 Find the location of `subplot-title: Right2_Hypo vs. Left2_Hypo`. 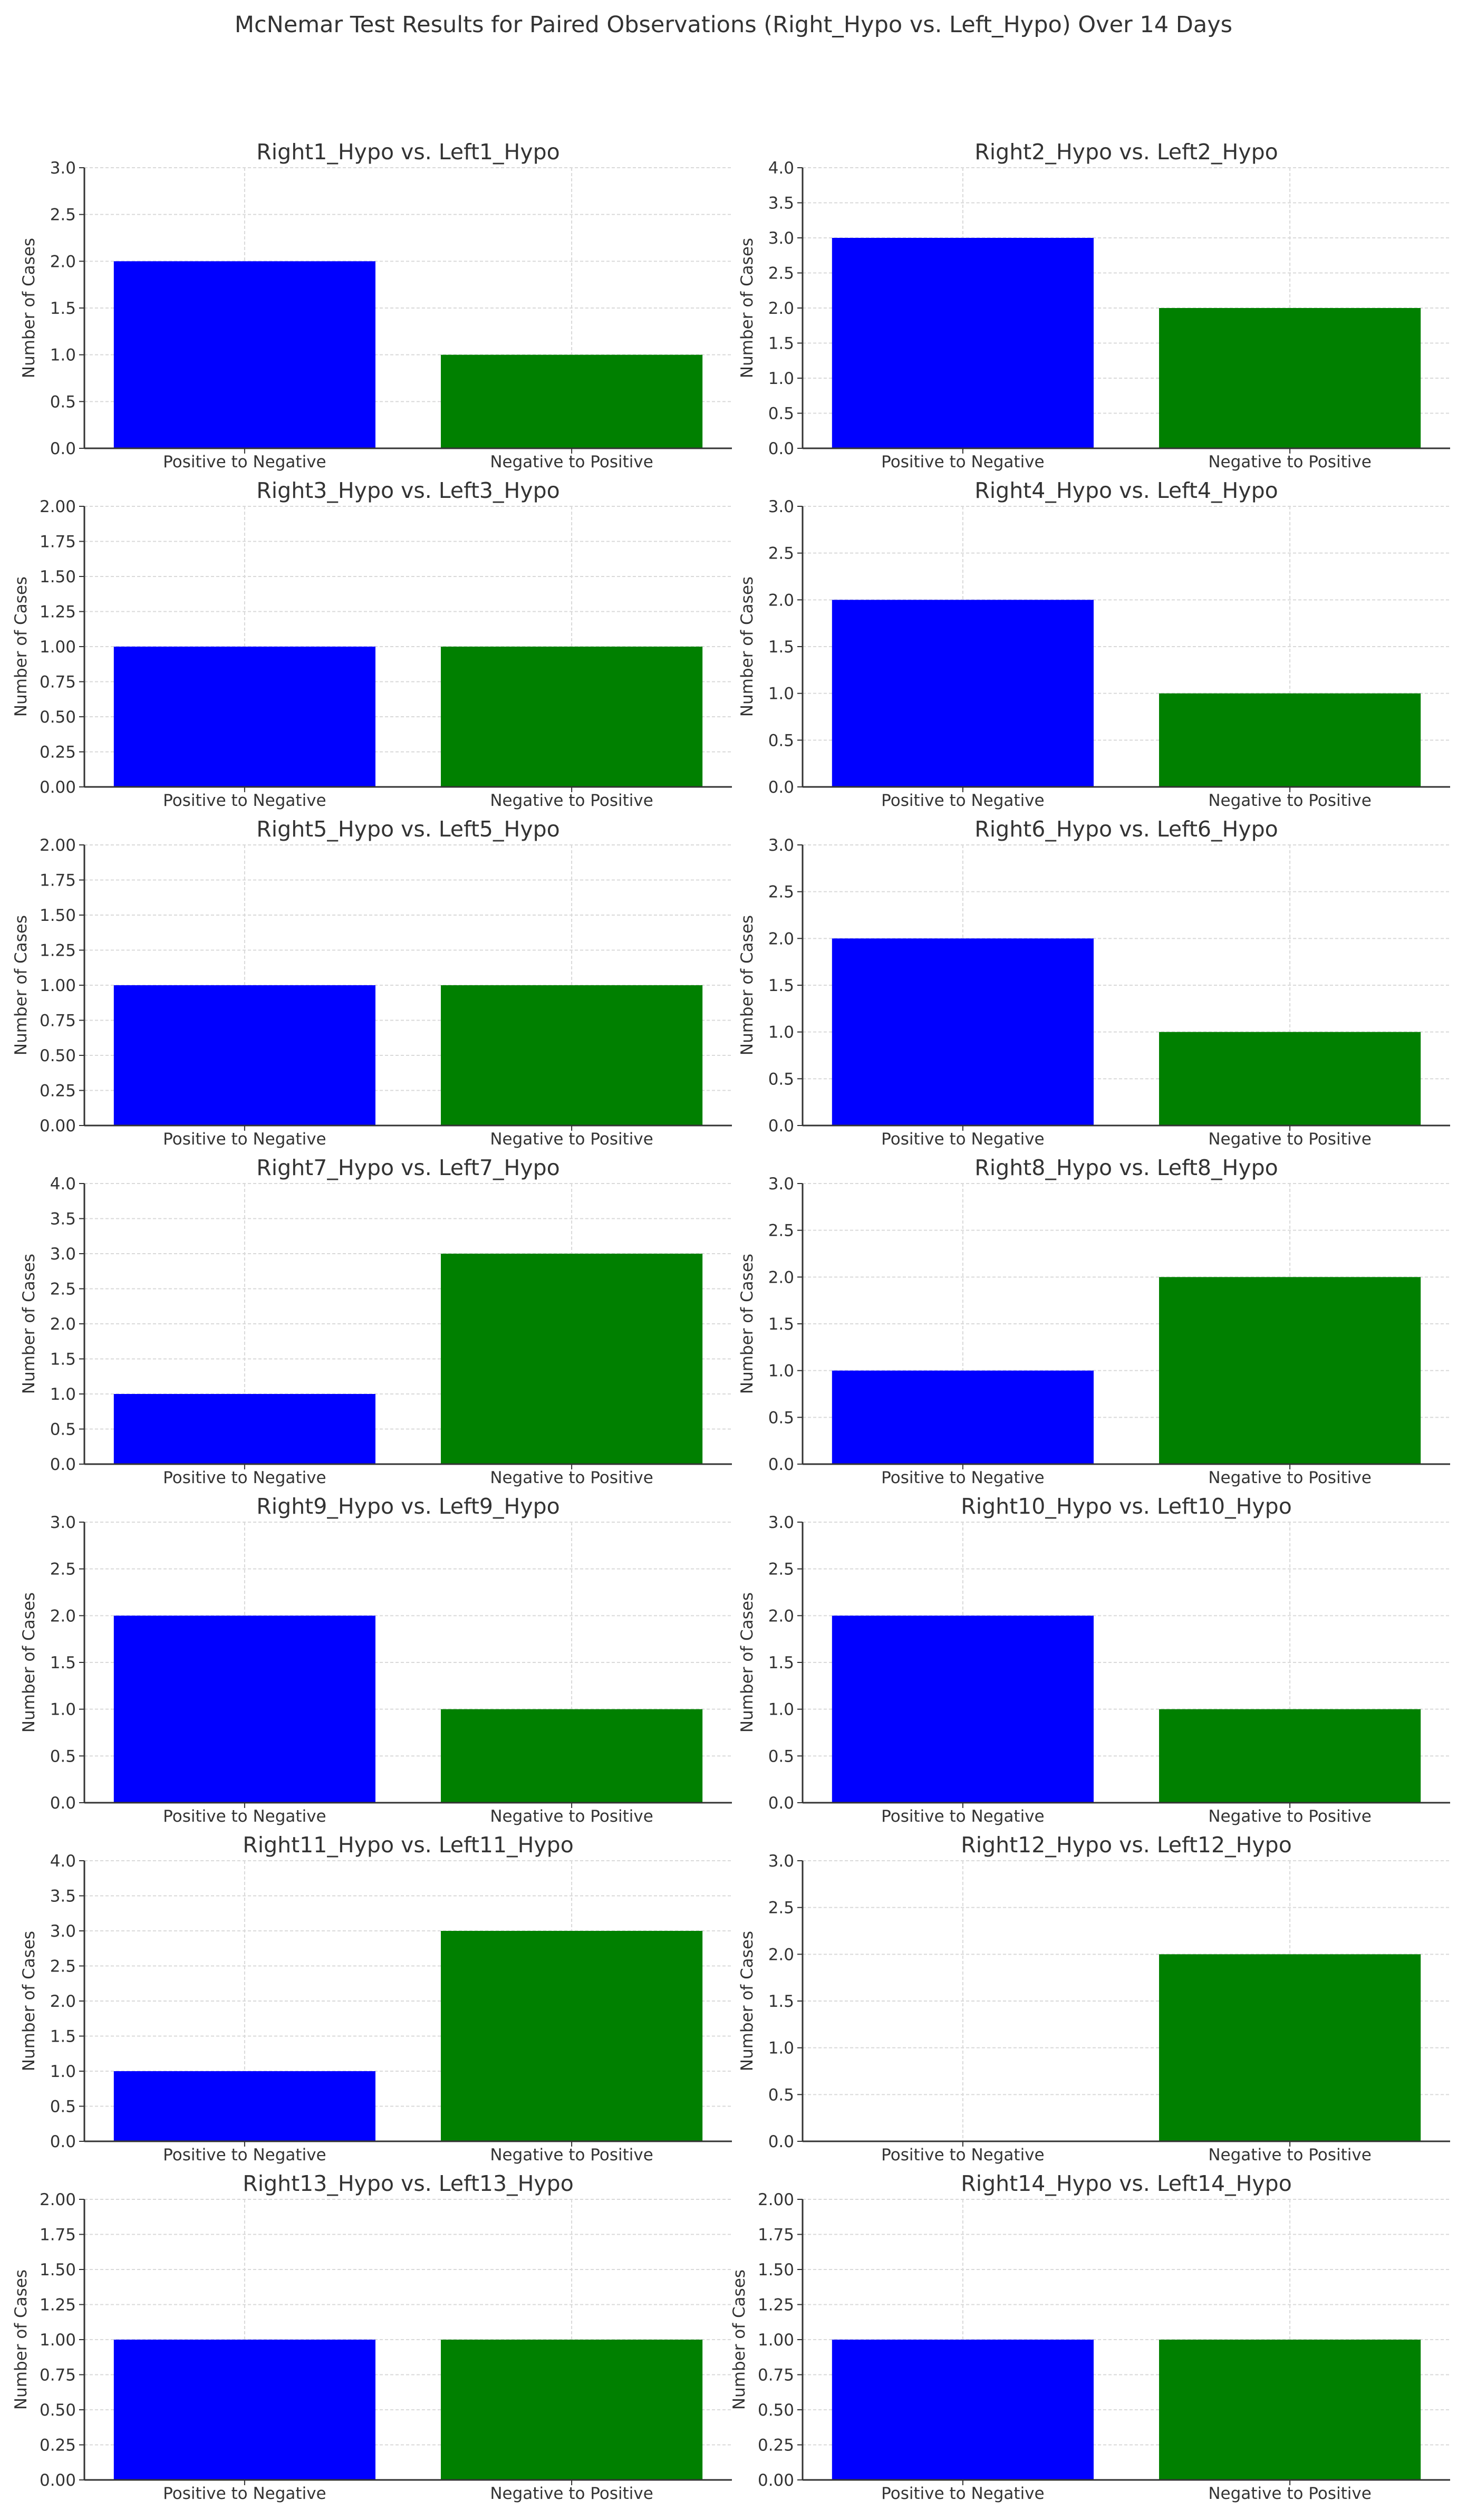

subplot-title: Right2_Hypo vs. Left2_Hypo is located at coordinates (1126, 152).